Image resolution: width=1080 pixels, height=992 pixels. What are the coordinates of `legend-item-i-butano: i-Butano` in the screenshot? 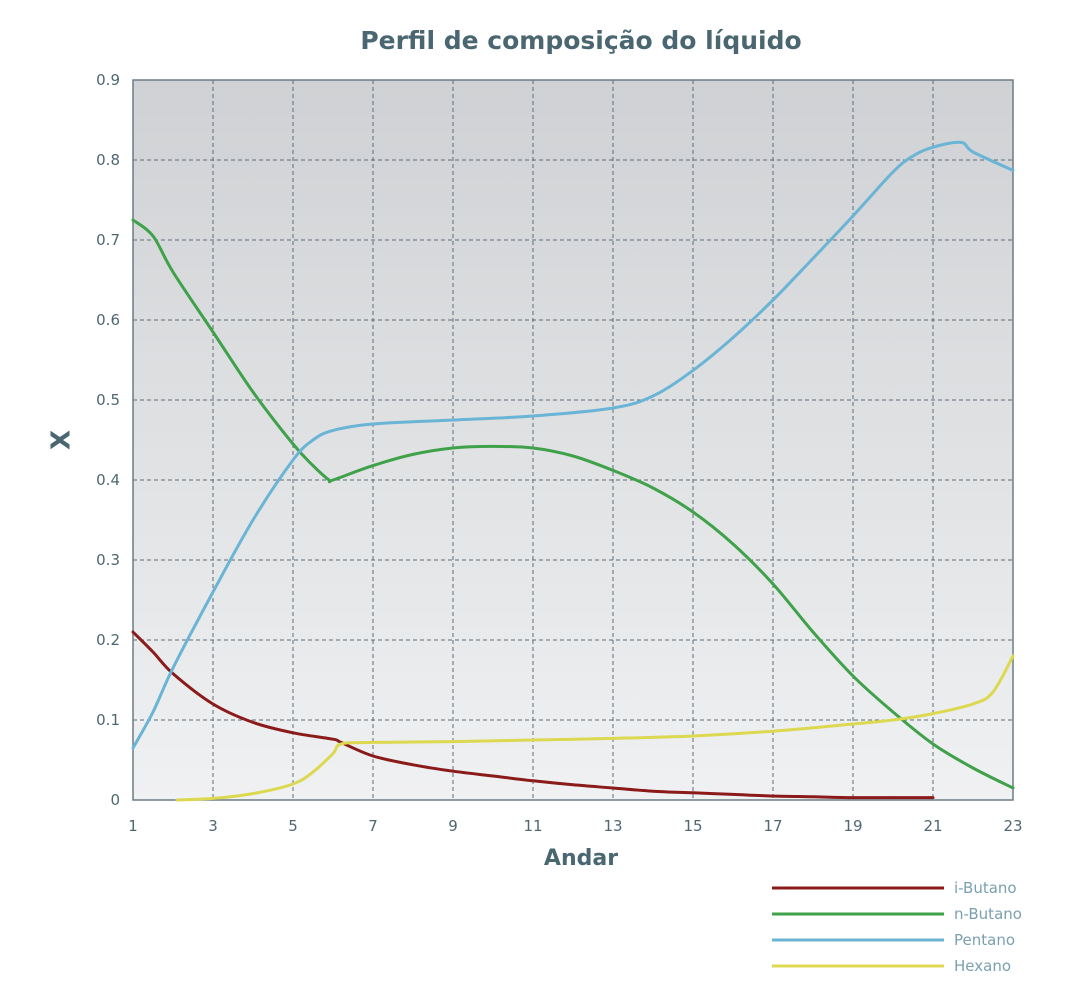 It's located at (894, 888).